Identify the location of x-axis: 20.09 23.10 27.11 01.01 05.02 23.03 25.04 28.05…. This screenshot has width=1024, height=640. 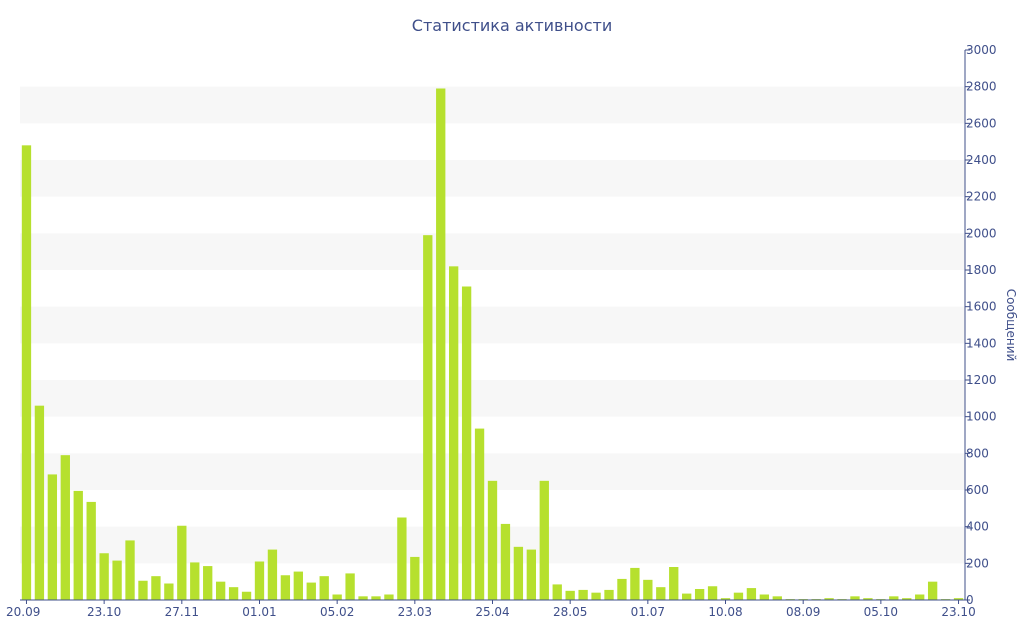
(491, 609).